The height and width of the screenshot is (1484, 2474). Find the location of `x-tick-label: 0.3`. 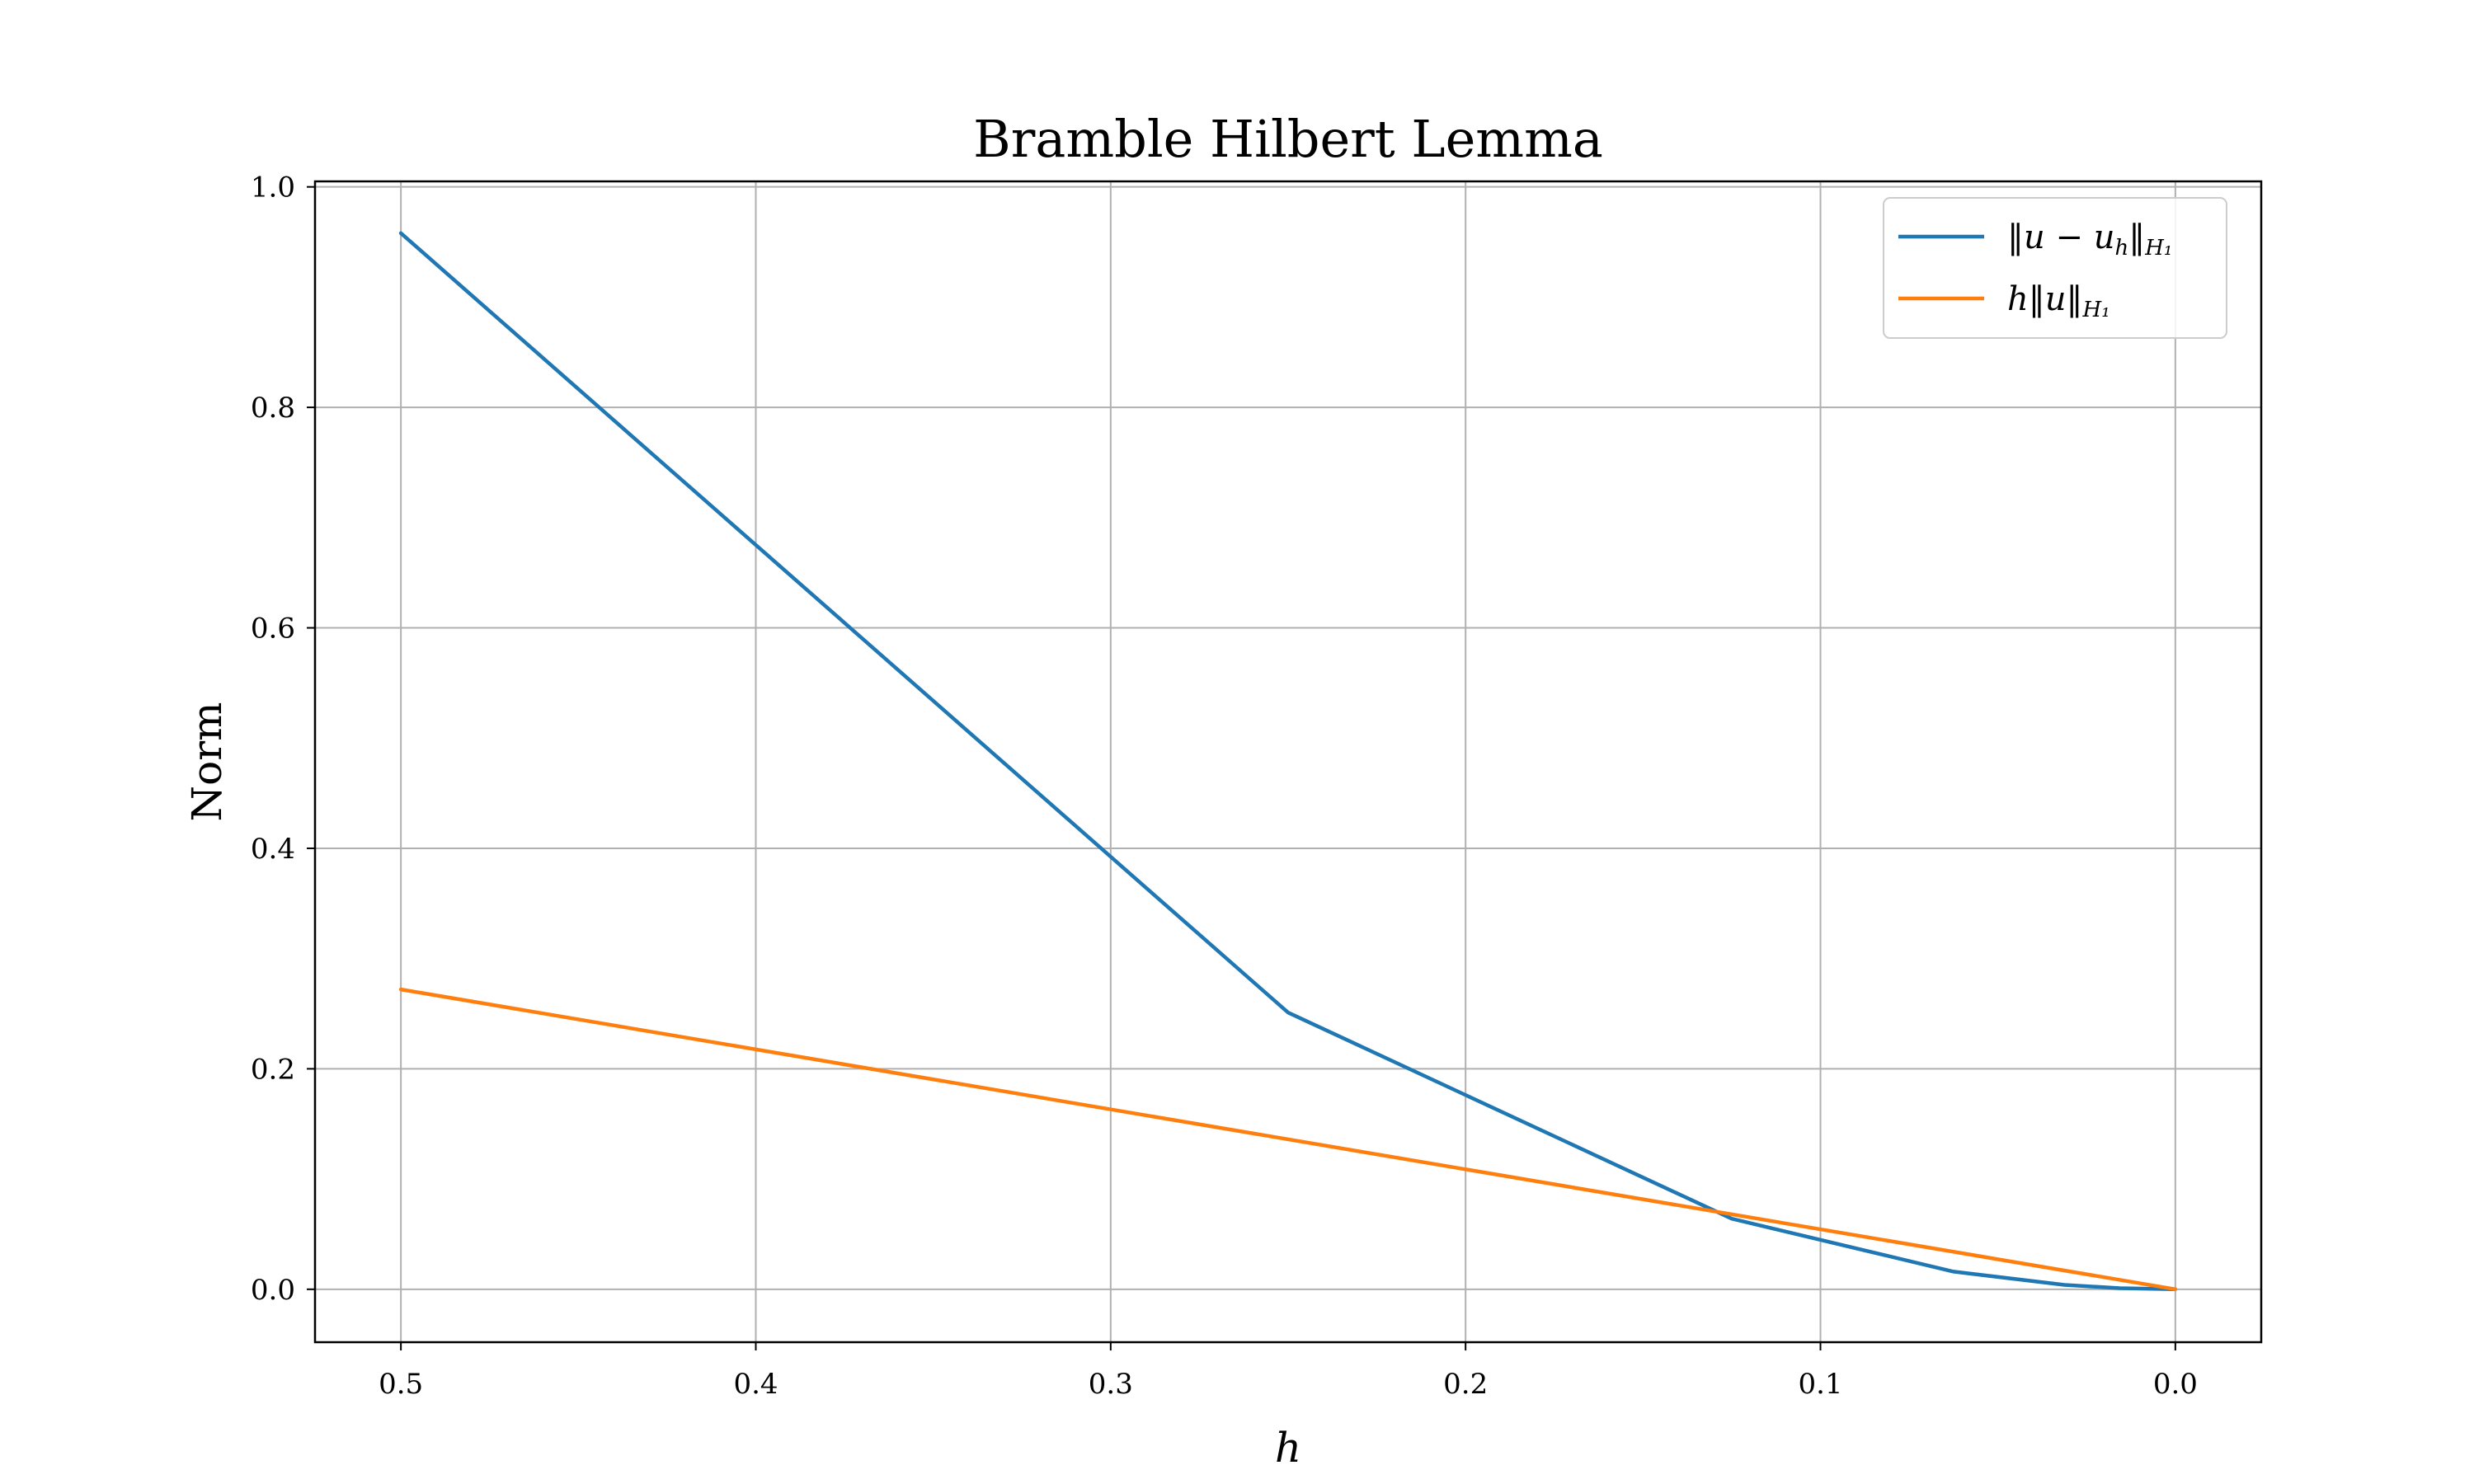

x-tick-label: 0.3 is located at coordinates (1111, 1384).